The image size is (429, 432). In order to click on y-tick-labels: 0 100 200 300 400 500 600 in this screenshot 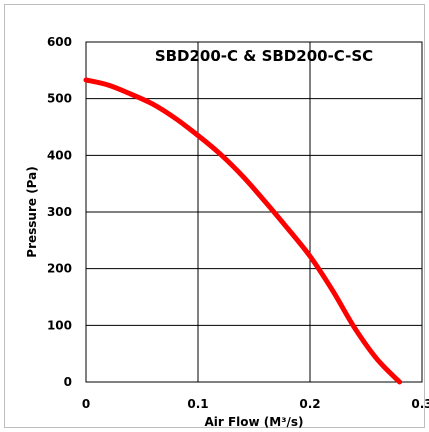, I will do `click(59, 212)`.